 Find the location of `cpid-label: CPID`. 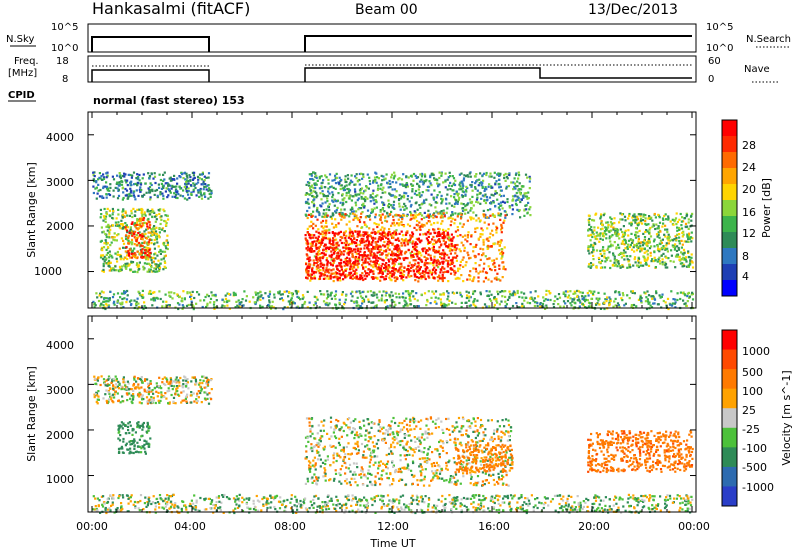

cpid-label: CPID is located at coordinates (21, 95).